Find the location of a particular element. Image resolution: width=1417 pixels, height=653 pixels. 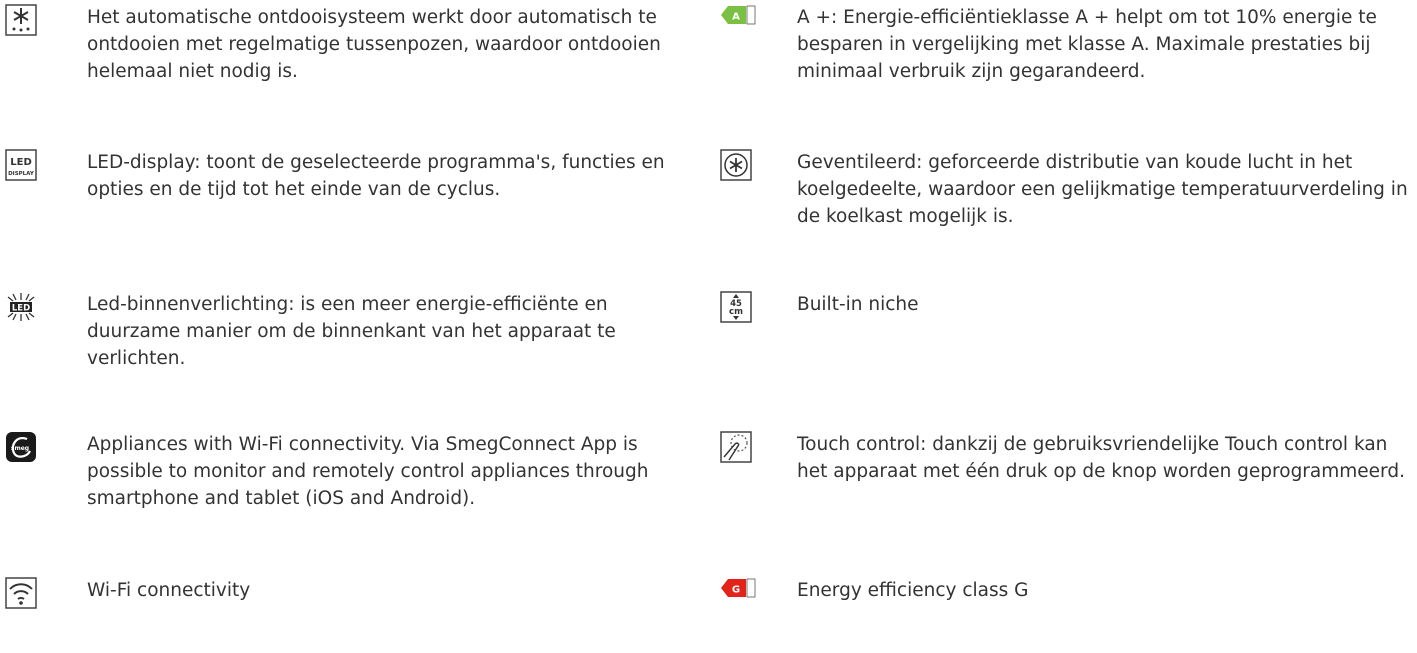

icon-label: cm is located at coordinates (736, 312).